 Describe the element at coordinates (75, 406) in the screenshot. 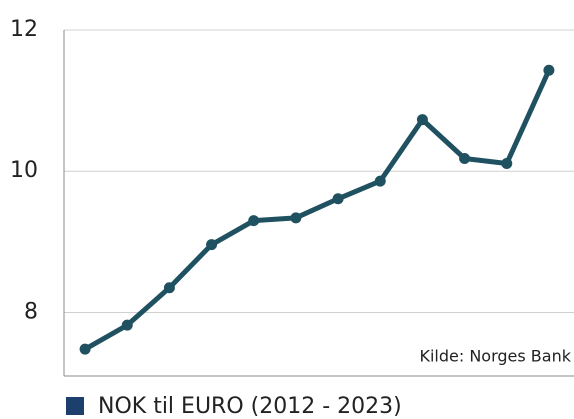

I see `legend-marker` at that location.